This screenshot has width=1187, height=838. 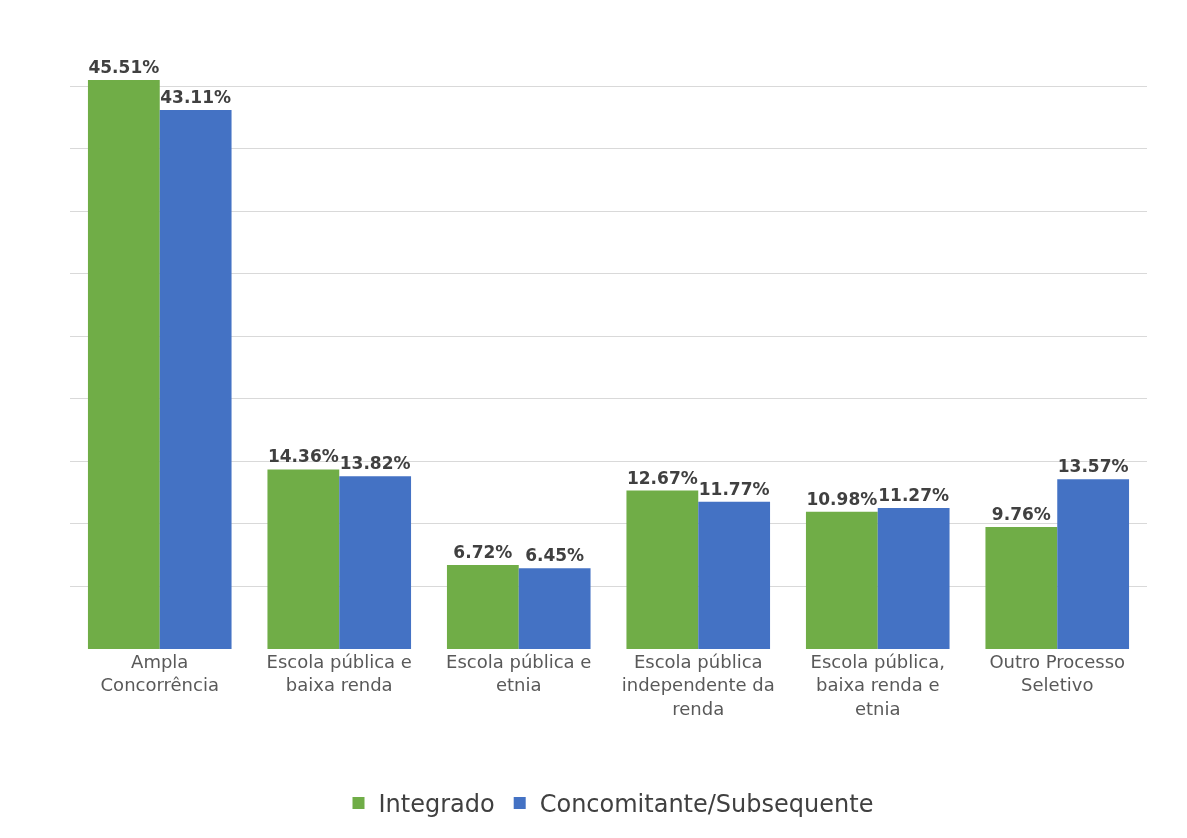 What do you see at coordinates (436, 804) in the screenshot?
I see `legend-label: Integrado` at bounding box center [436, 804].